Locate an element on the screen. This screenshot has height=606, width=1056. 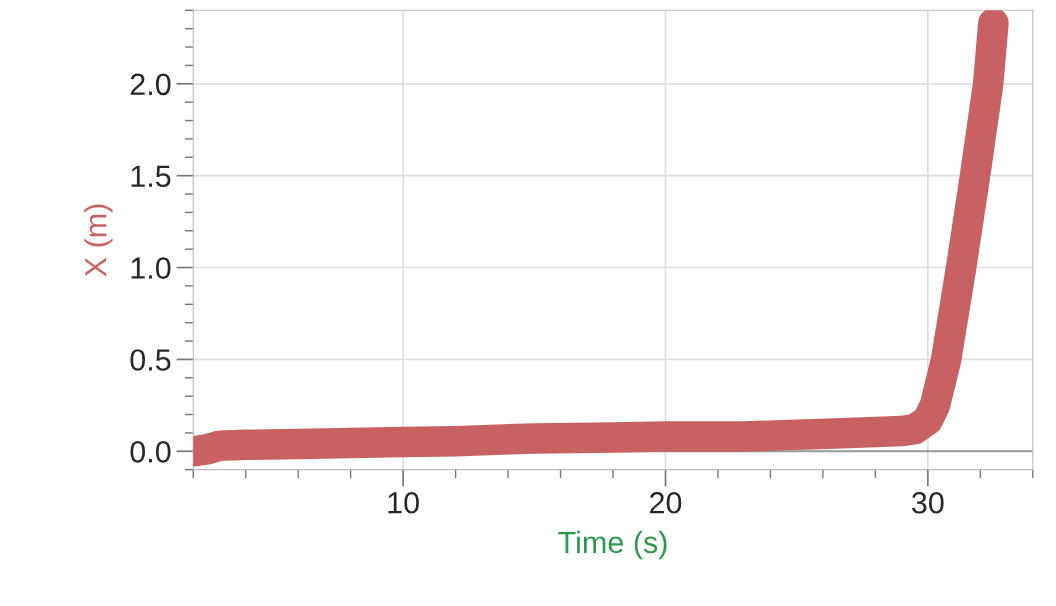
y-tick-label: 0.5 is located at coordinates (150, 360).